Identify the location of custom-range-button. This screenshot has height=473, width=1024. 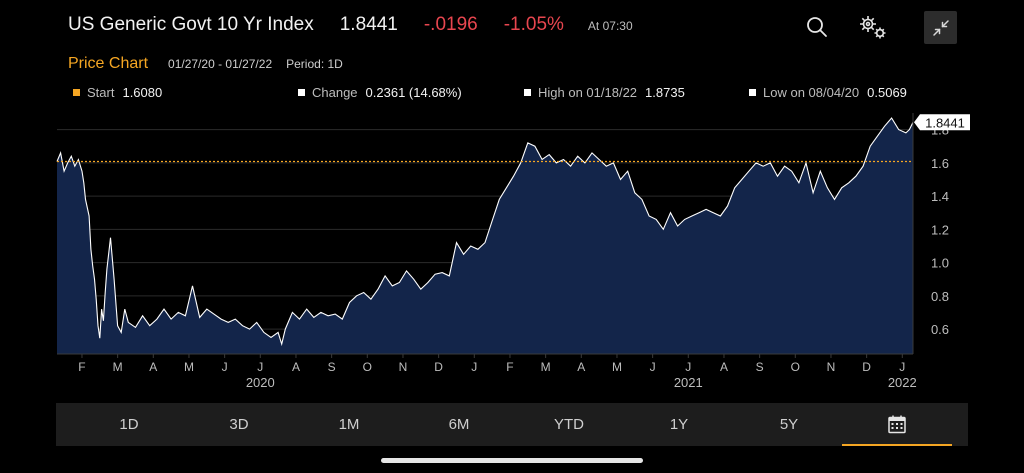
(897, 424).